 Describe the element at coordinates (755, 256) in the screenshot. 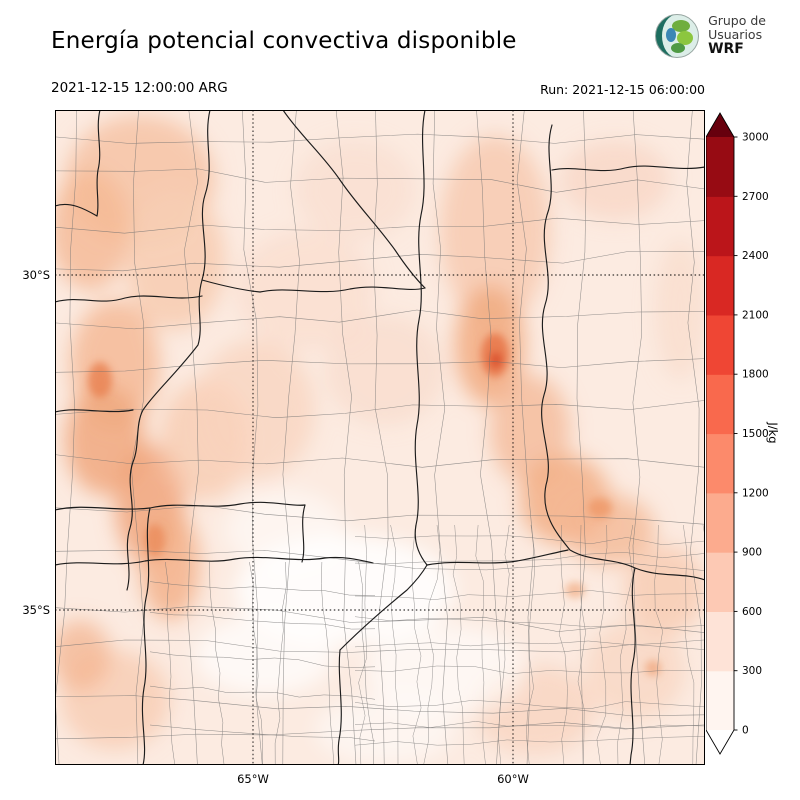

I see `colorbar-tick-label: 2400` at that location.